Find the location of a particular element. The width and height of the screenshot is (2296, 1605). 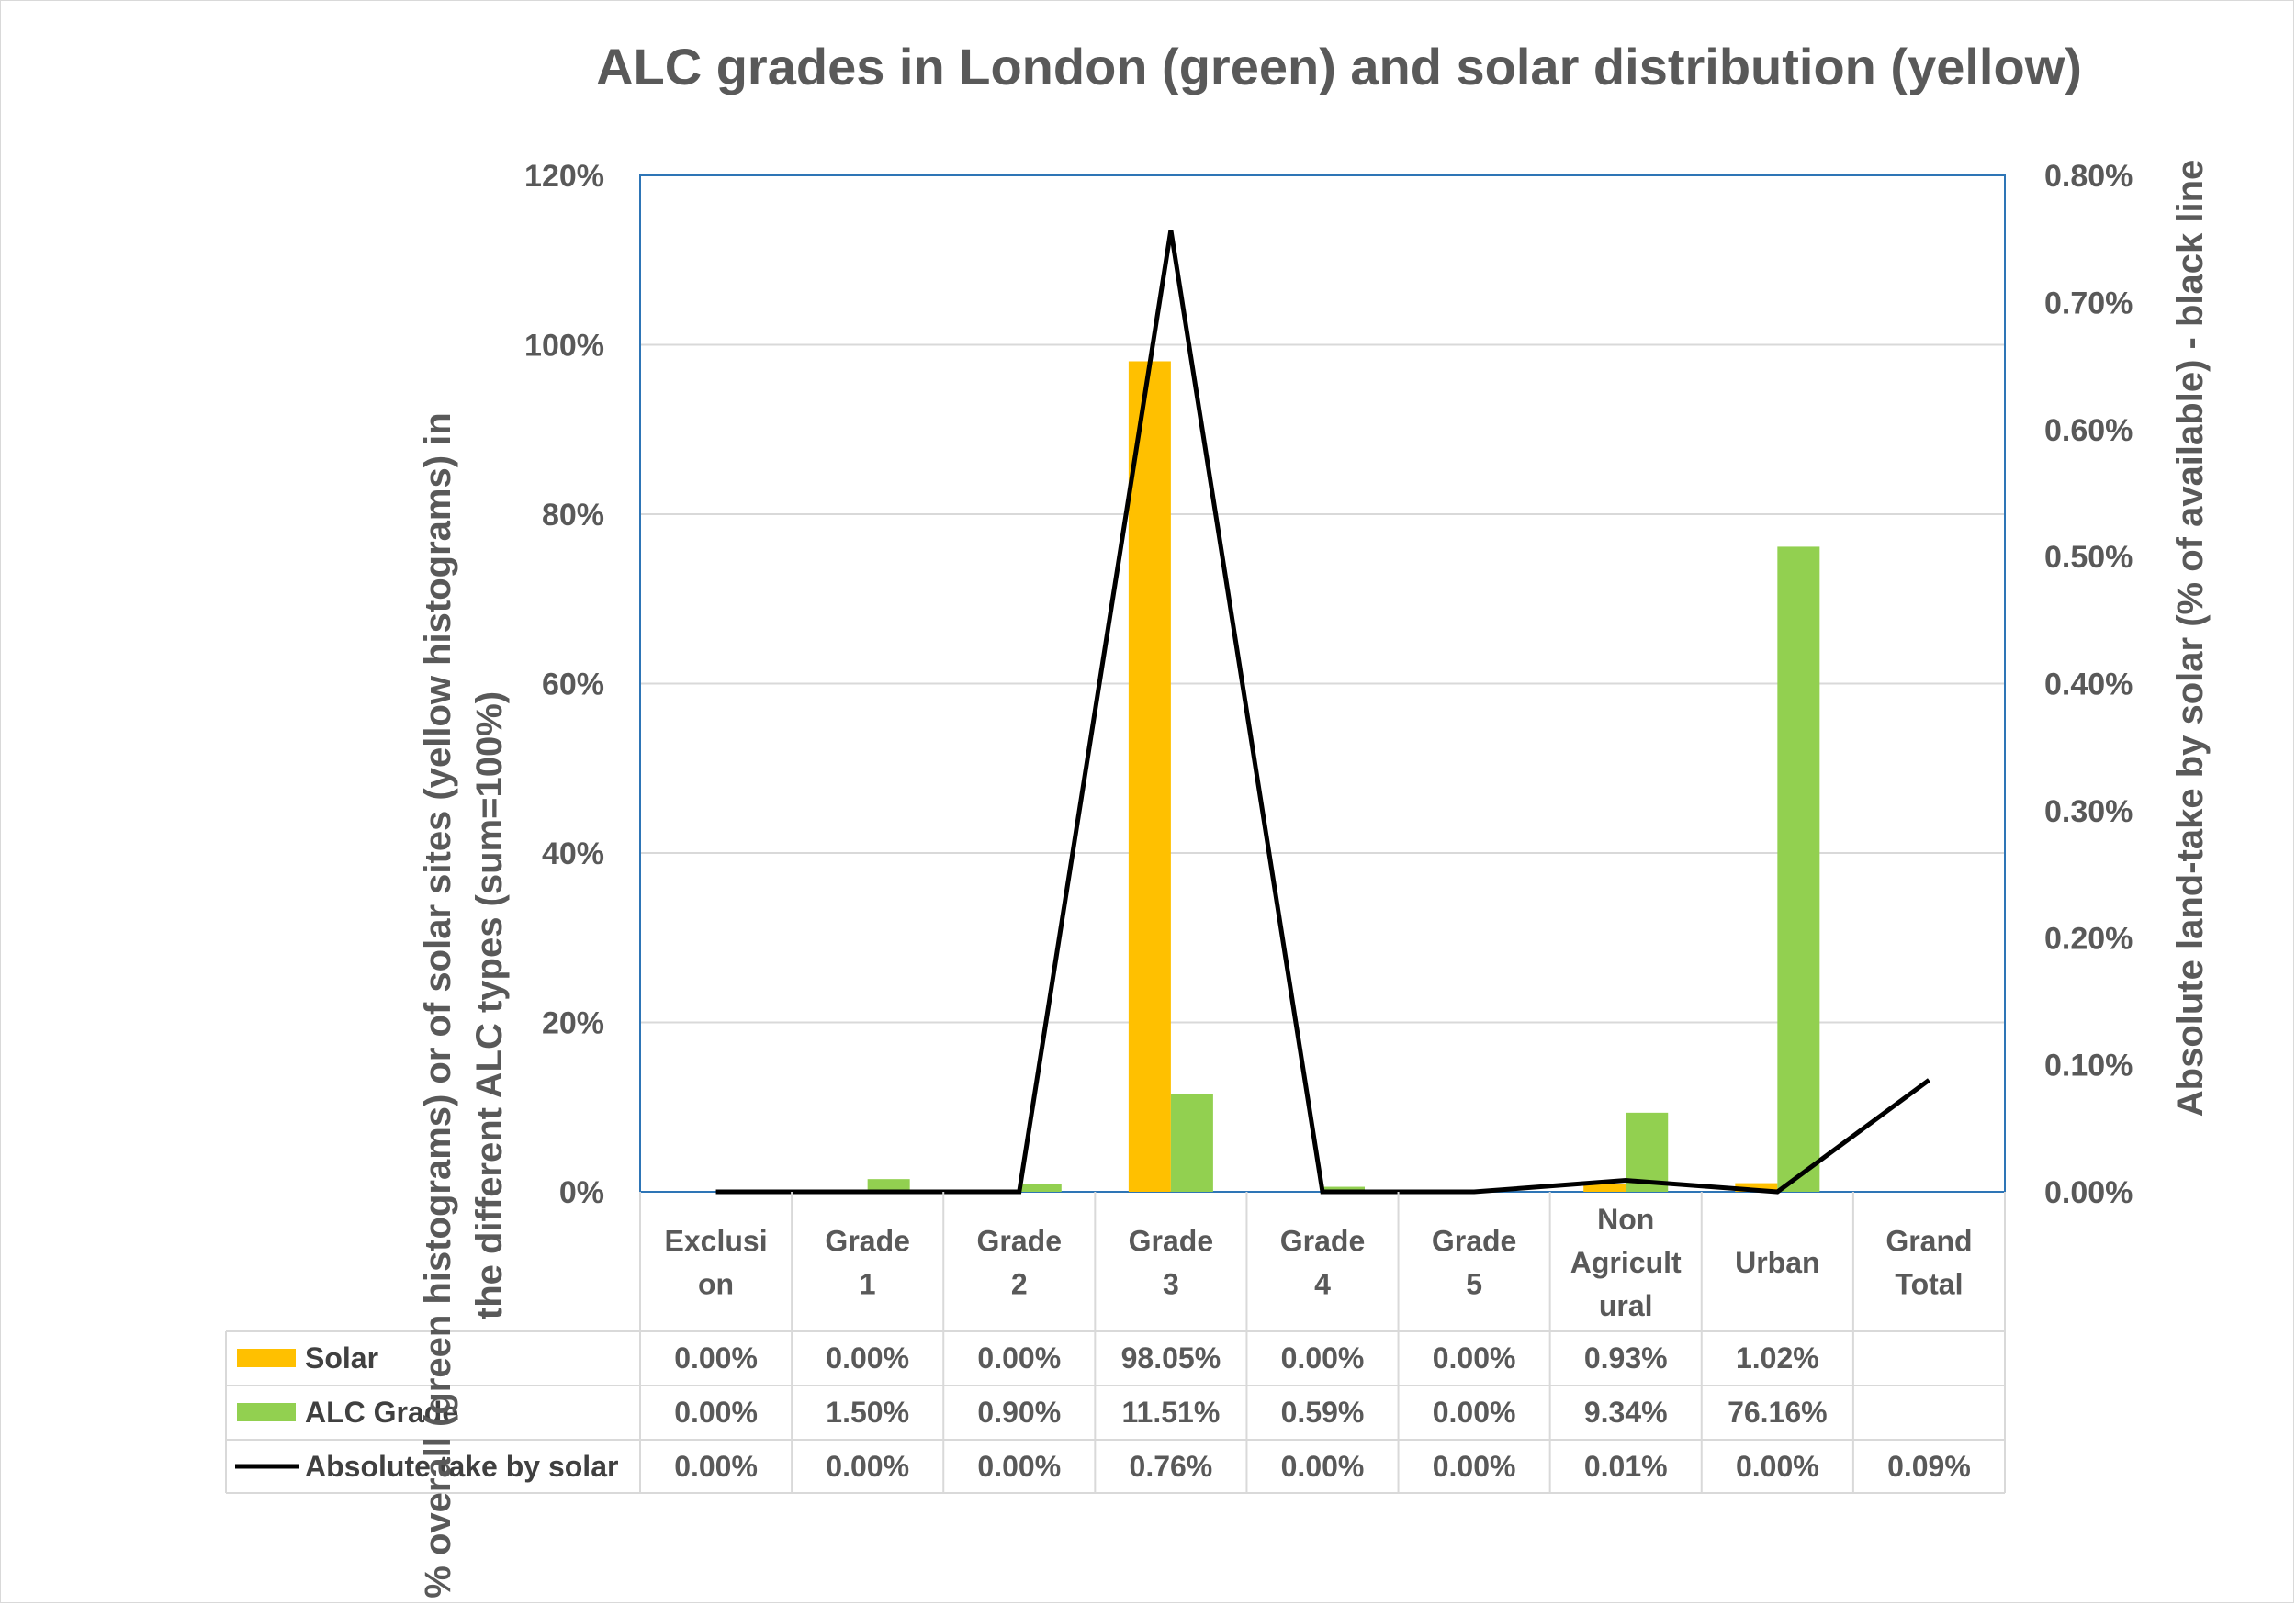

y-tick-label: 60% is located at coordinates (573, 685).